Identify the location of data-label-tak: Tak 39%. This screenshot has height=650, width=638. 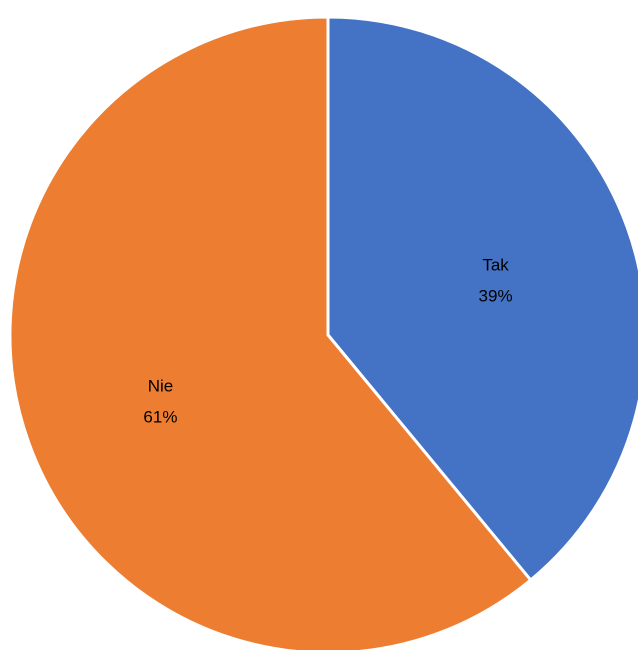
(496, 281).